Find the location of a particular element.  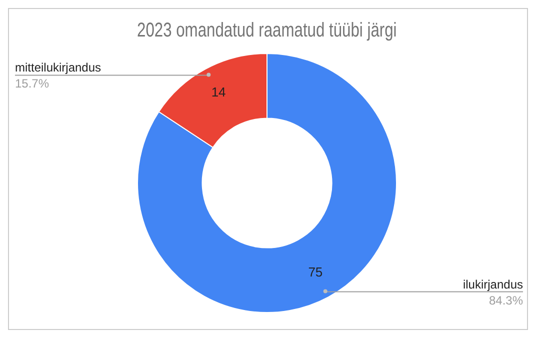

data-label: 75 is located at coordinates (315, 272).